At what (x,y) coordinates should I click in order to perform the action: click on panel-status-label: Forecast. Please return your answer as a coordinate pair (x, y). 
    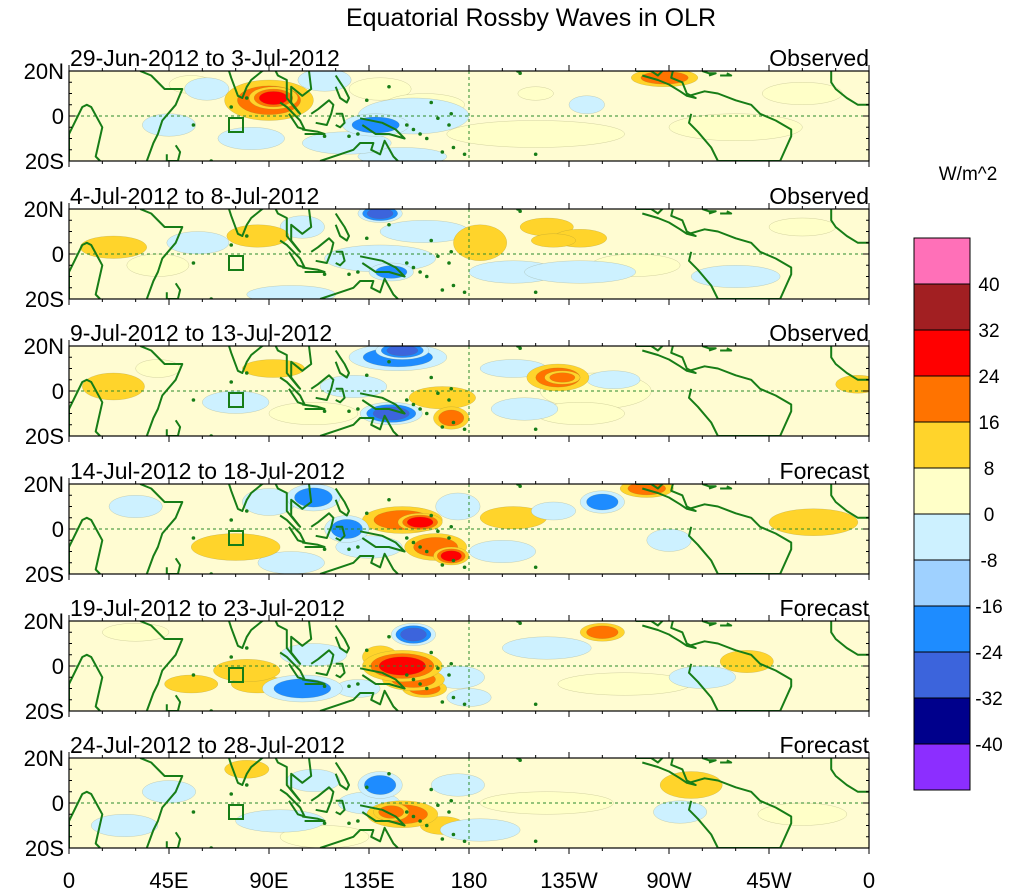
    Looking at the image, I should click on (825, 745).